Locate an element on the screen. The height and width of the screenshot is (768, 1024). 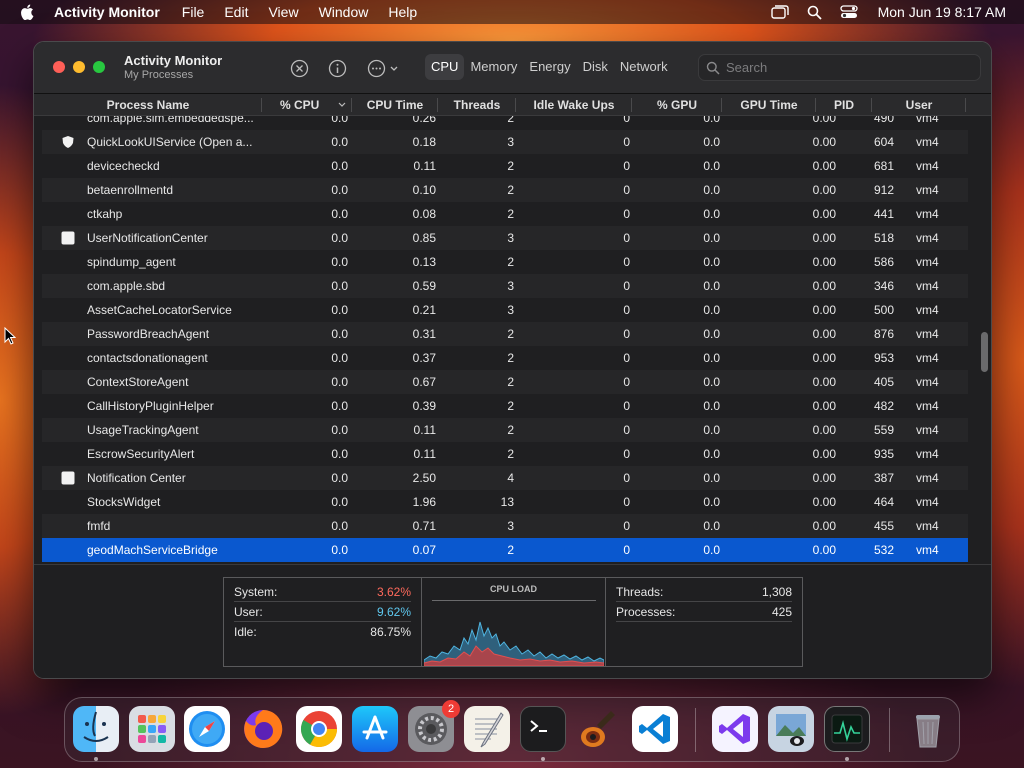
more-options-menu-button is located at coordinates (385, 68).